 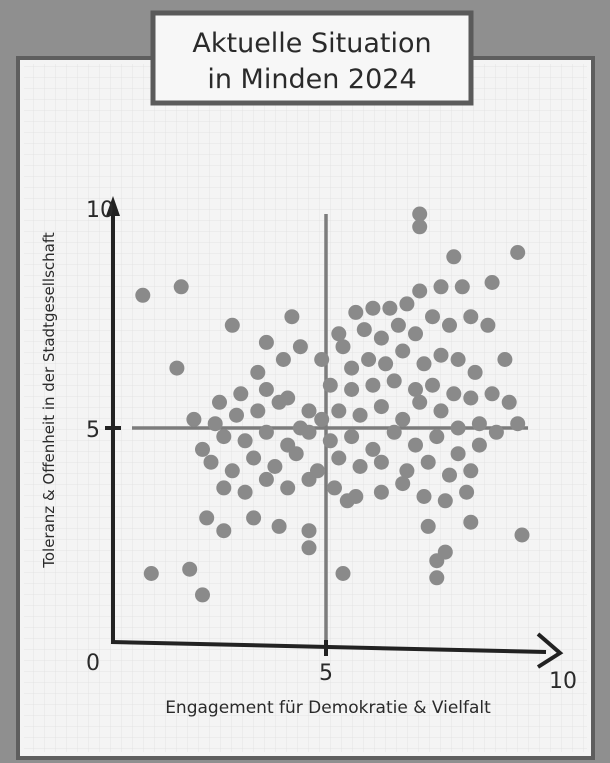 I want to click on chart-title-line-2: in Minden 2024, so click(x=311, y=79).